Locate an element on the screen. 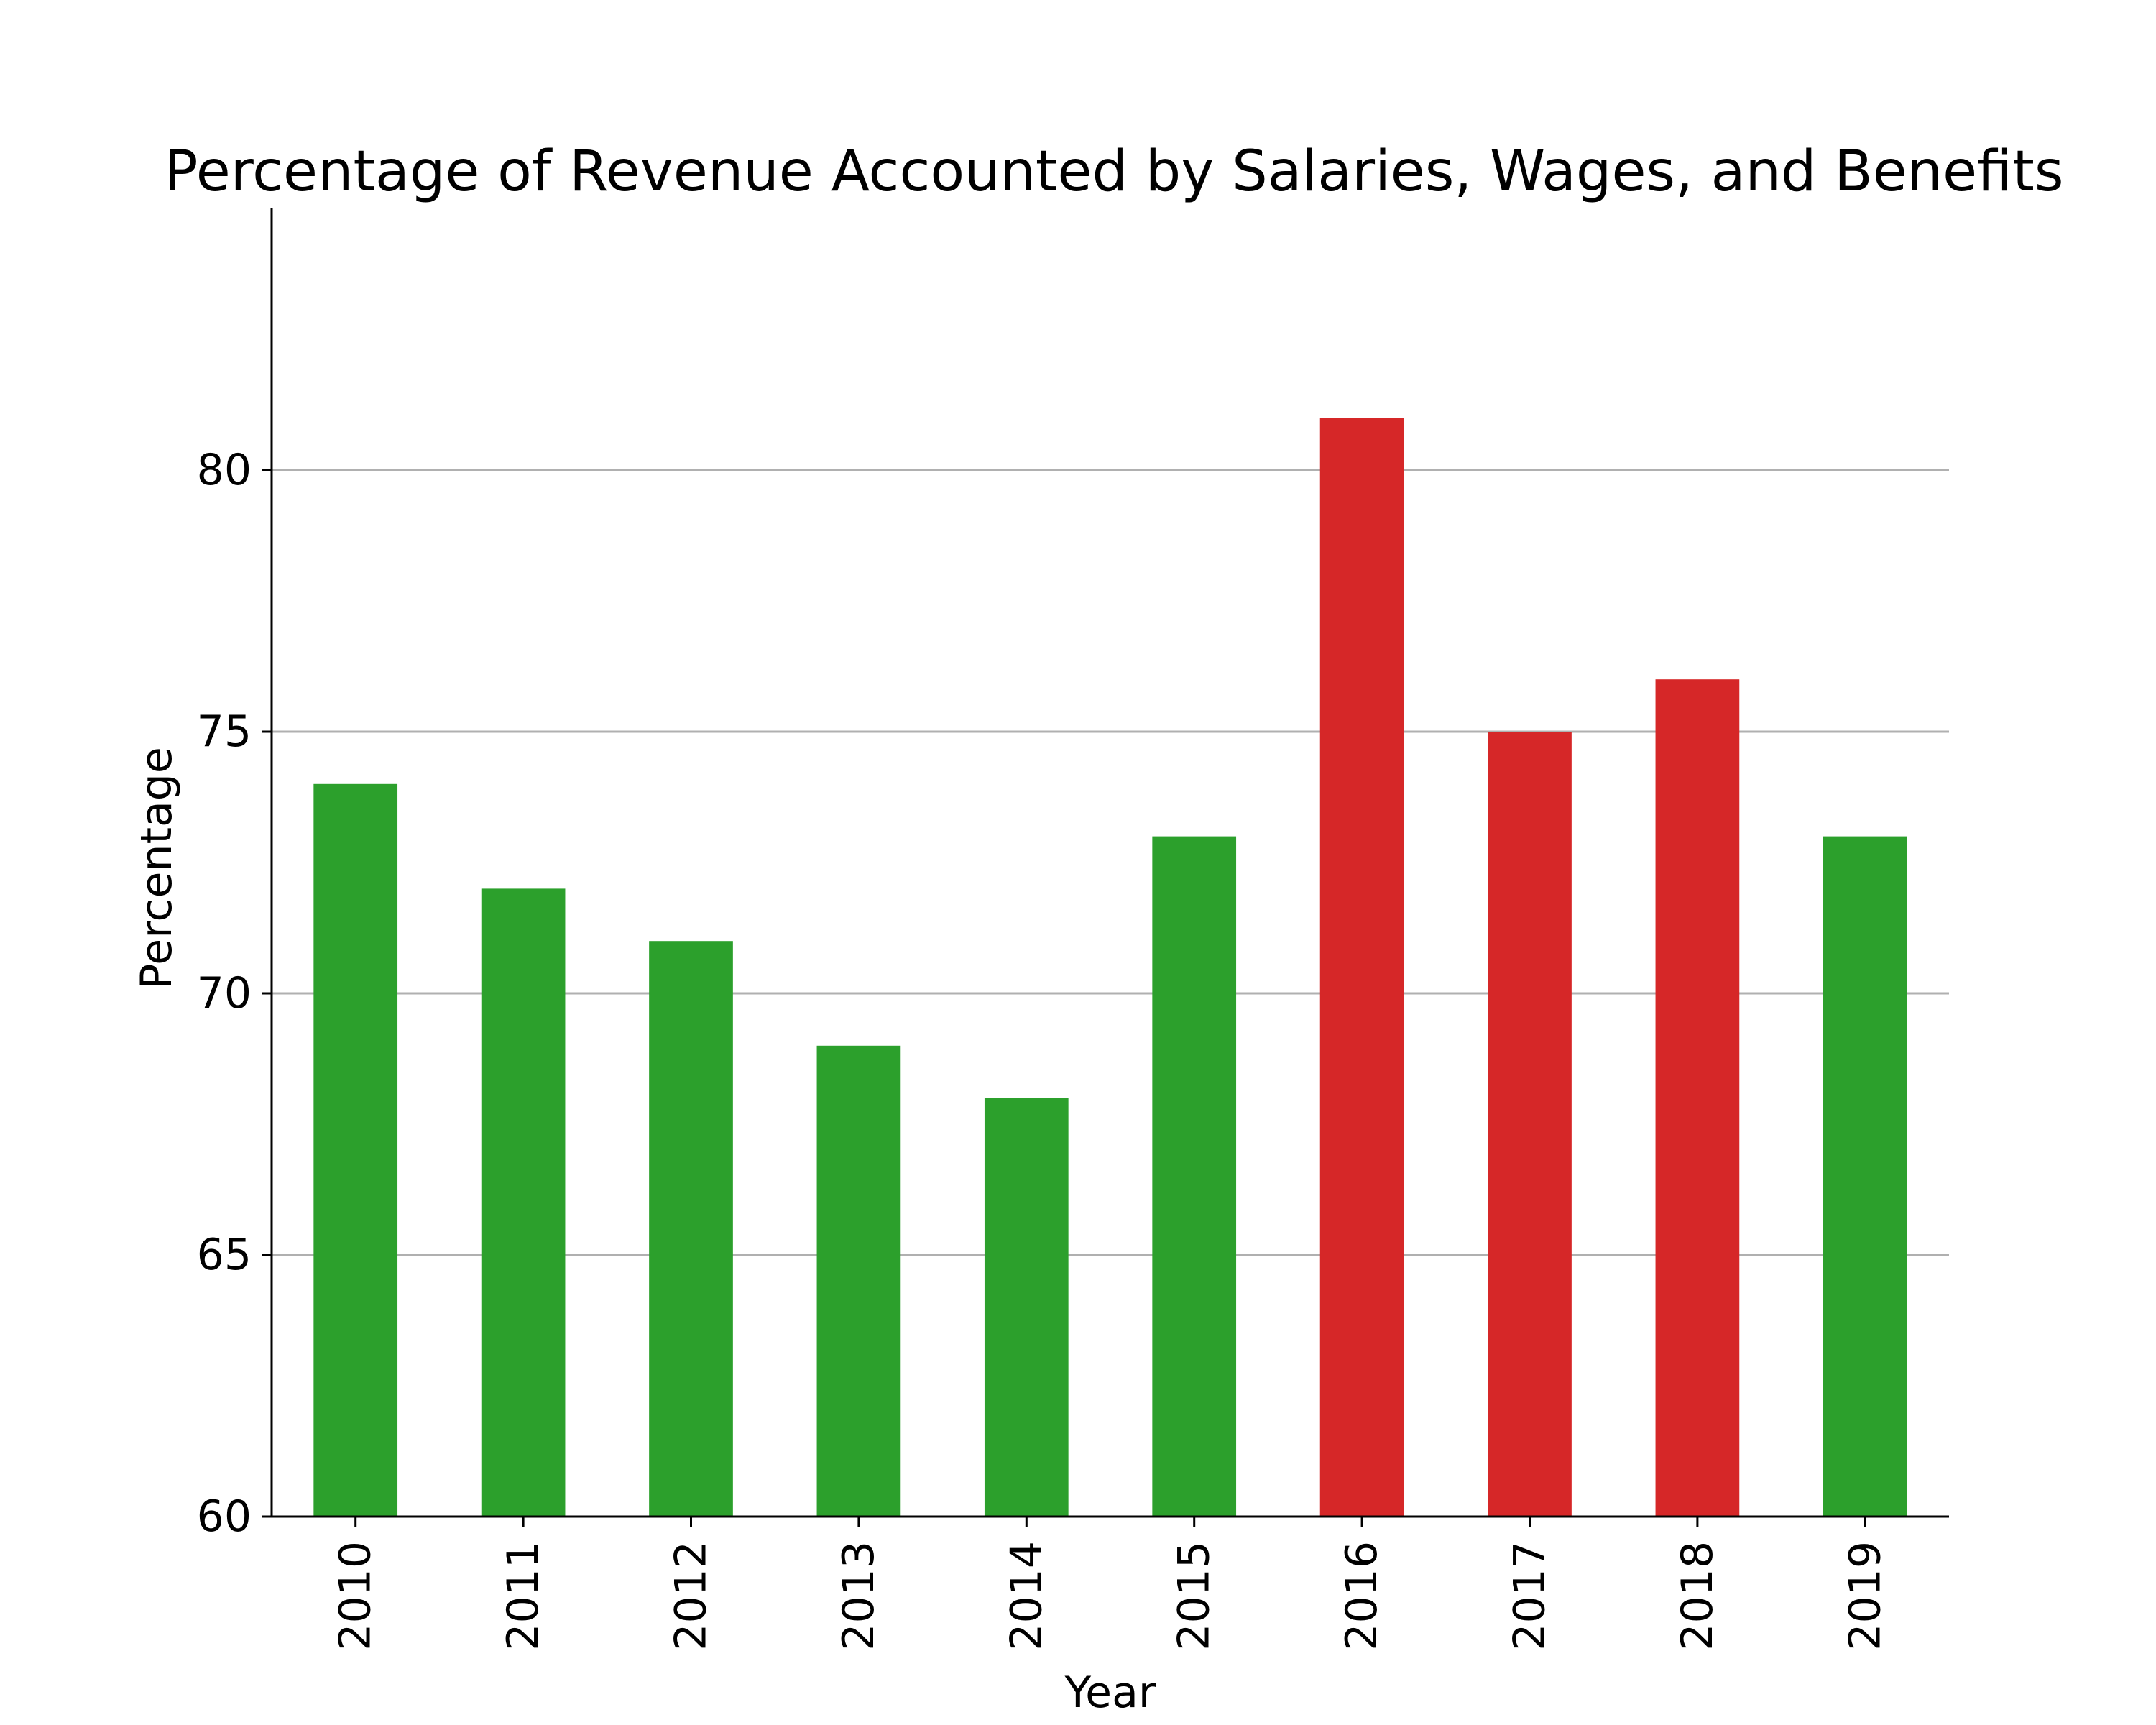 The height and width of the screenshot is (1725, 2156). bar-2015 is located at coordinates (1194, 1176).